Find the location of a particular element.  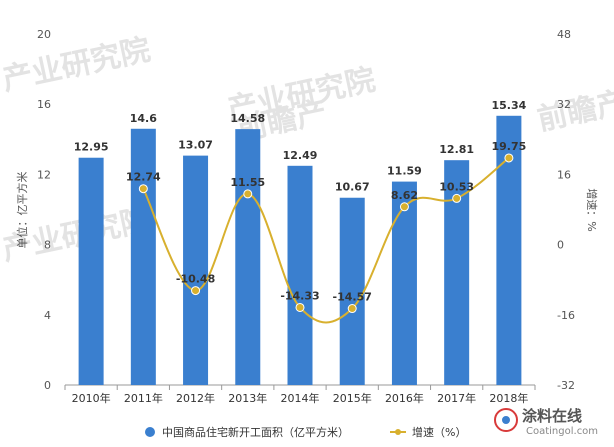

right-axis-title: 增速：% is located at coordinates (592, 209).